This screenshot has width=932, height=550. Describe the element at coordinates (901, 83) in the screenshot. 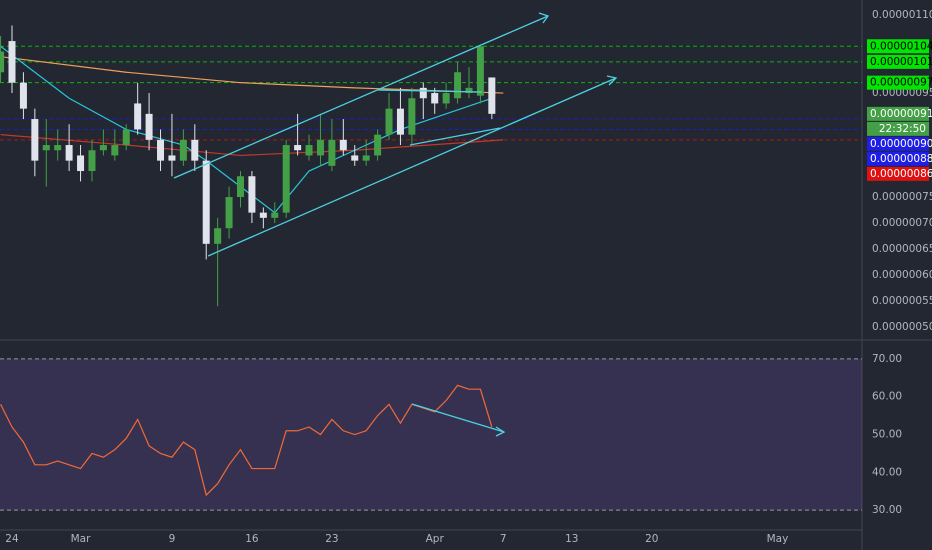

I see `price-label: 0.00000097` at that location.